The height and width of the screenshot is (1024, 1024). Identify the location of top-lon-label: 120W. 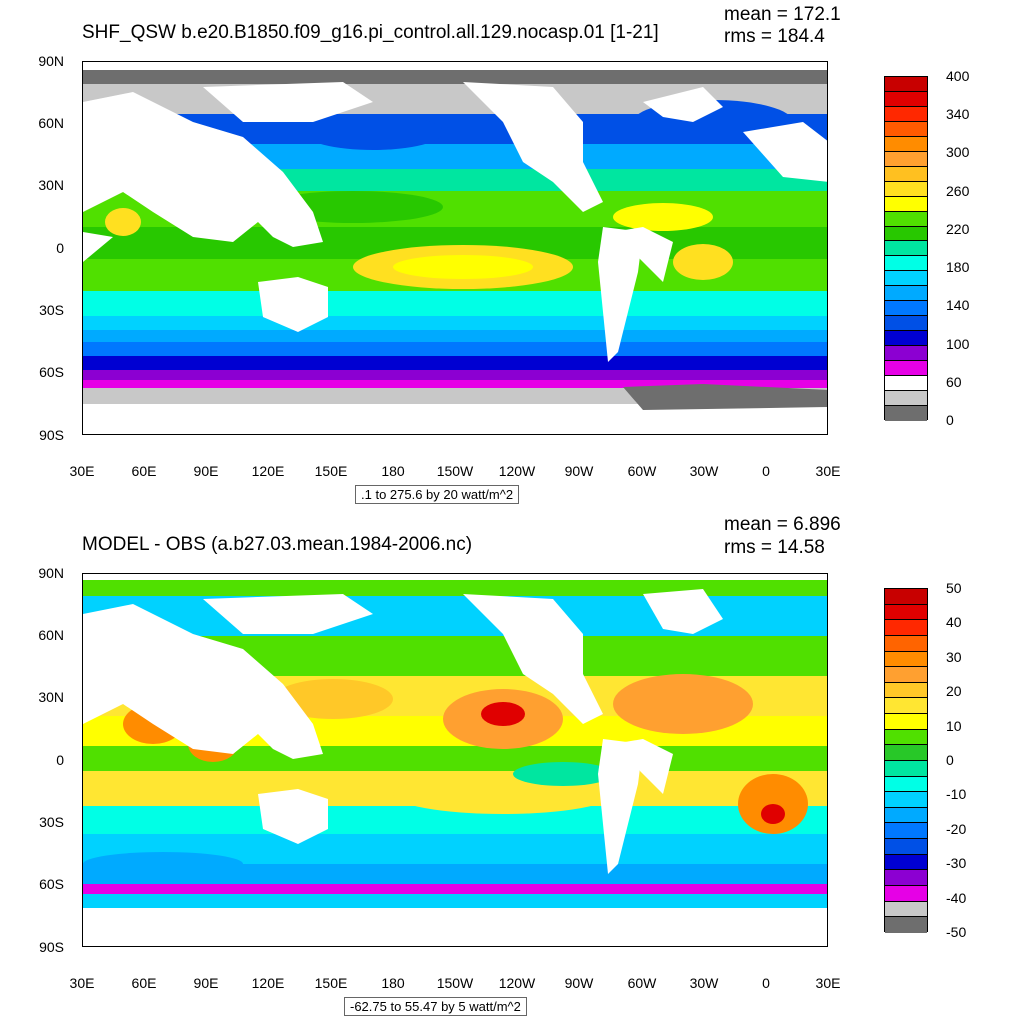
(517, 471).